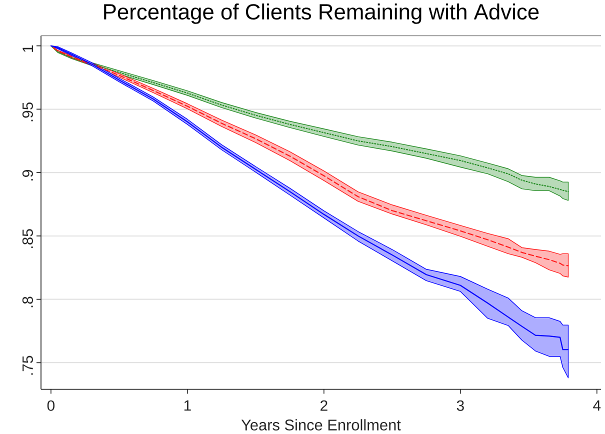  What do you see at coordinates (597, 405) in the screenshot?
I see `x-tick-label: 4` at bounding box center [597, 405].